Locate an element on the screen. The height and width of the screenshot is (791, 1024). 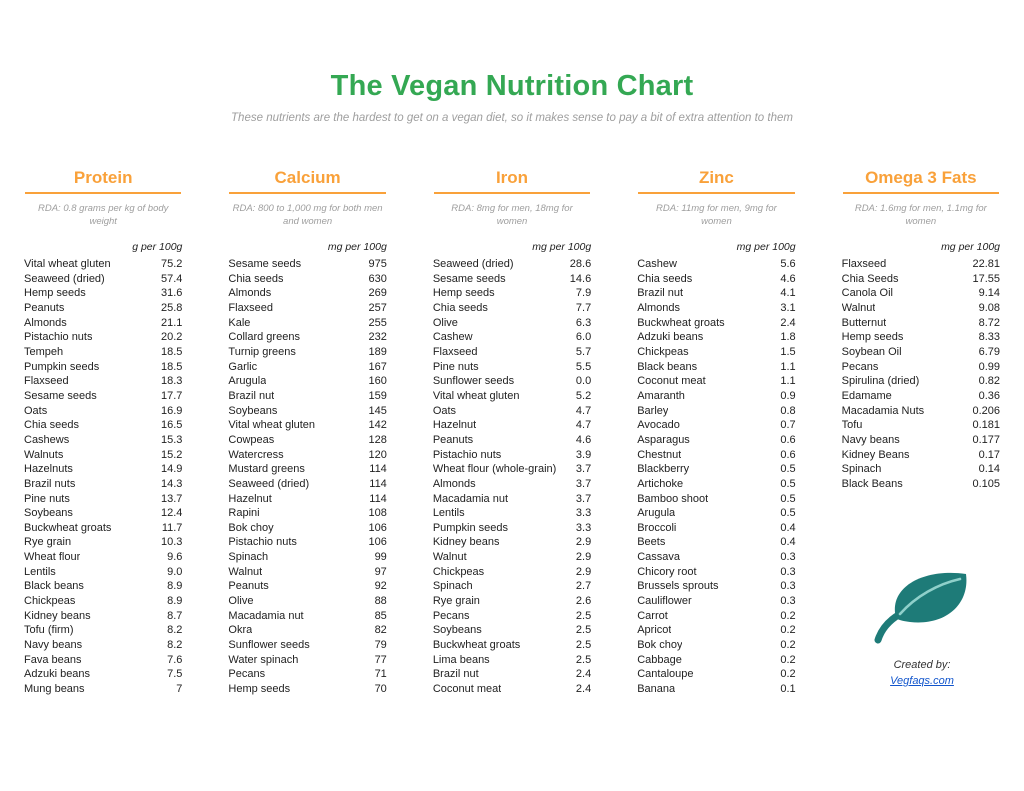
food-value: 7.7 is located at coordinates (583, 307).